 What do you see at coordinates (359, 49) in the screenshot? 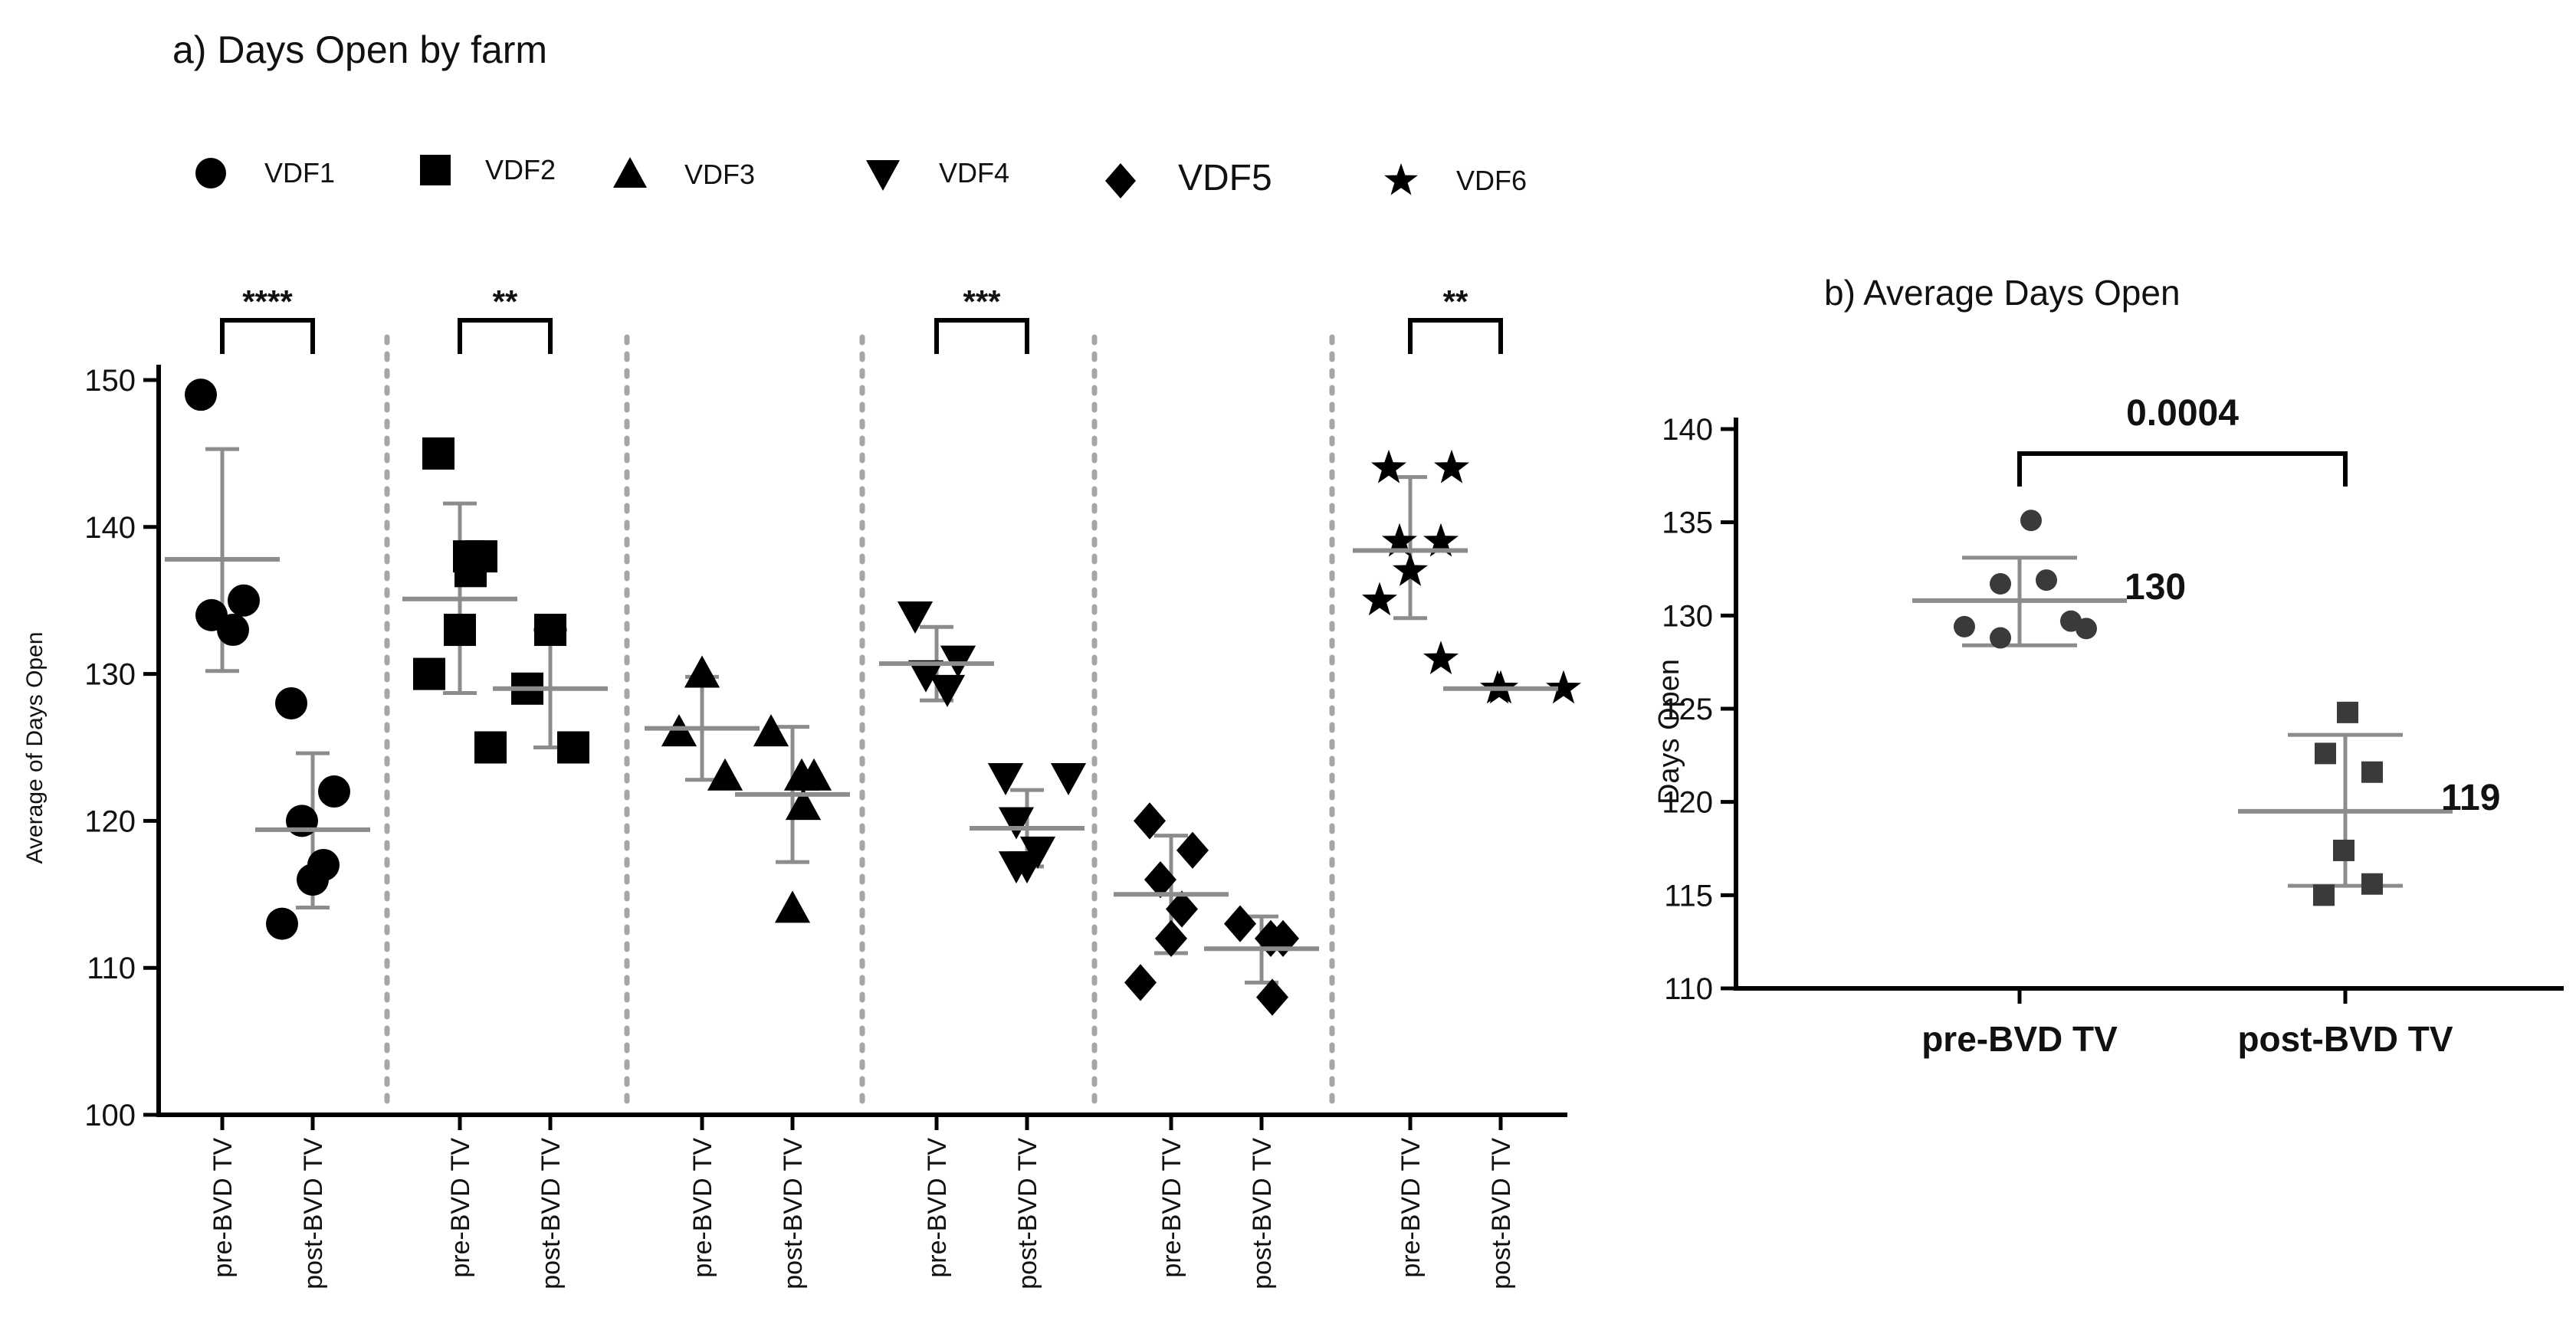
I see `panel-a-title: a) Days Open by farm` at bounding box center [359, 49].